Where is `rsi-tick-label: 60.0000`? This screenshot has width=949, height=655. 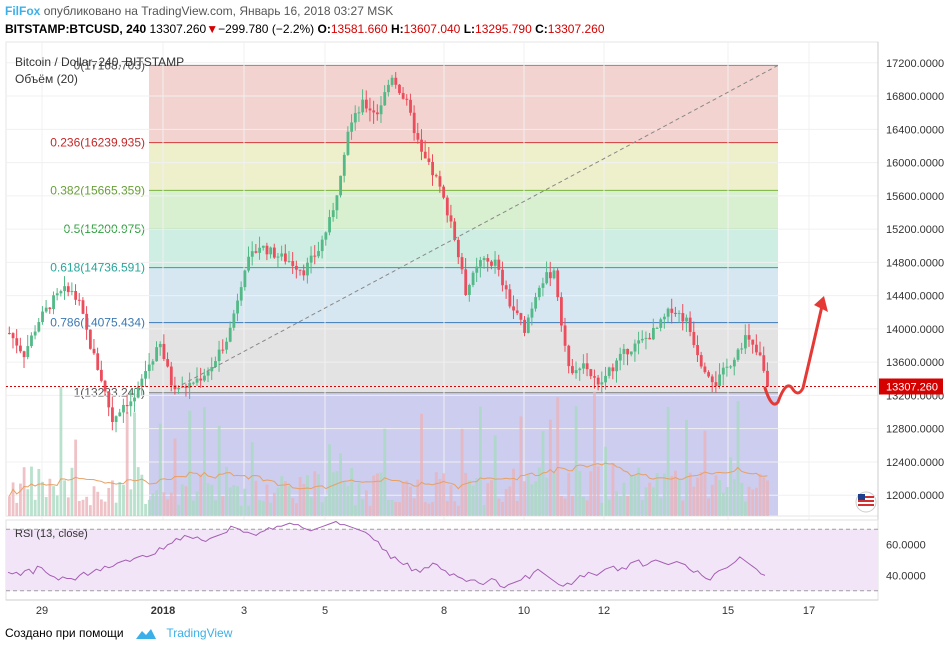
rsi-tick-label: 60.0000 is located at coordinates (906, 546).